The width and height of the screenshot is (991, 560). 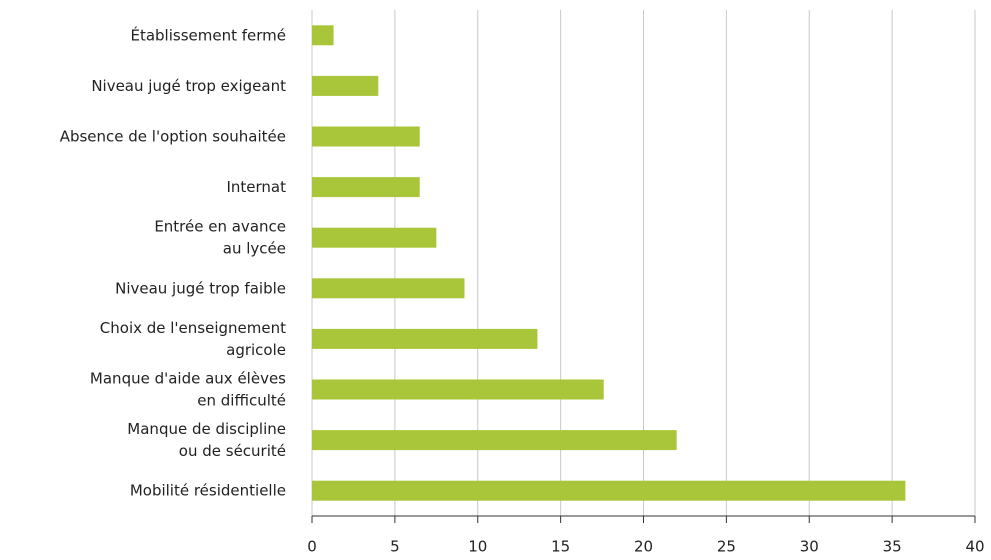 What do you see at coordinates (477, 547) in the screenshot?
I see `x-tick-label: 10` at bounding box center [477, 547].